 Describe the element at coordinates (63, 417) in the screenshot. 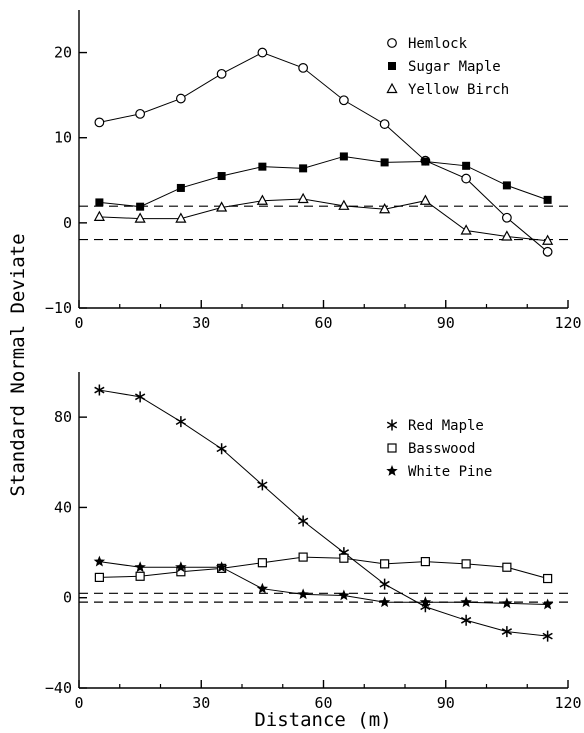

I see `y-tick-label: 80` at that location.